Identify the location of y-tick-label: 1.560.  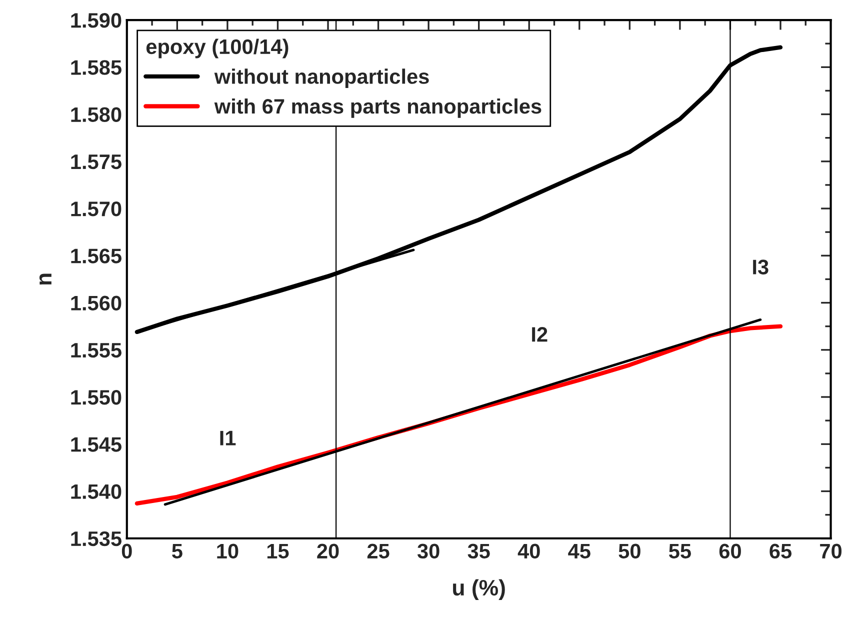
(96, 303).